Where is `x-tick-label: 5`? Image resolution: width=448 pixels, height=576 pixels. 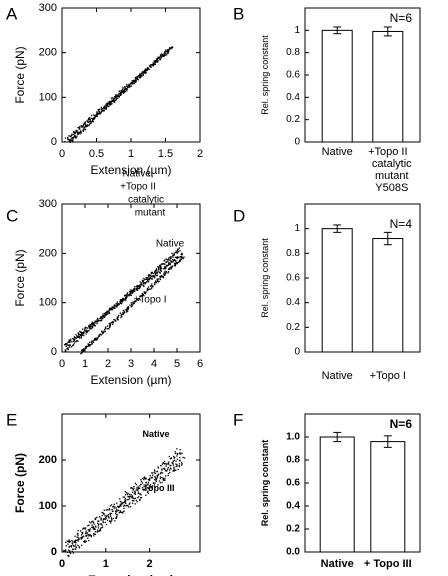
x-tick-label: 5 is located at coordinates (177, 364).